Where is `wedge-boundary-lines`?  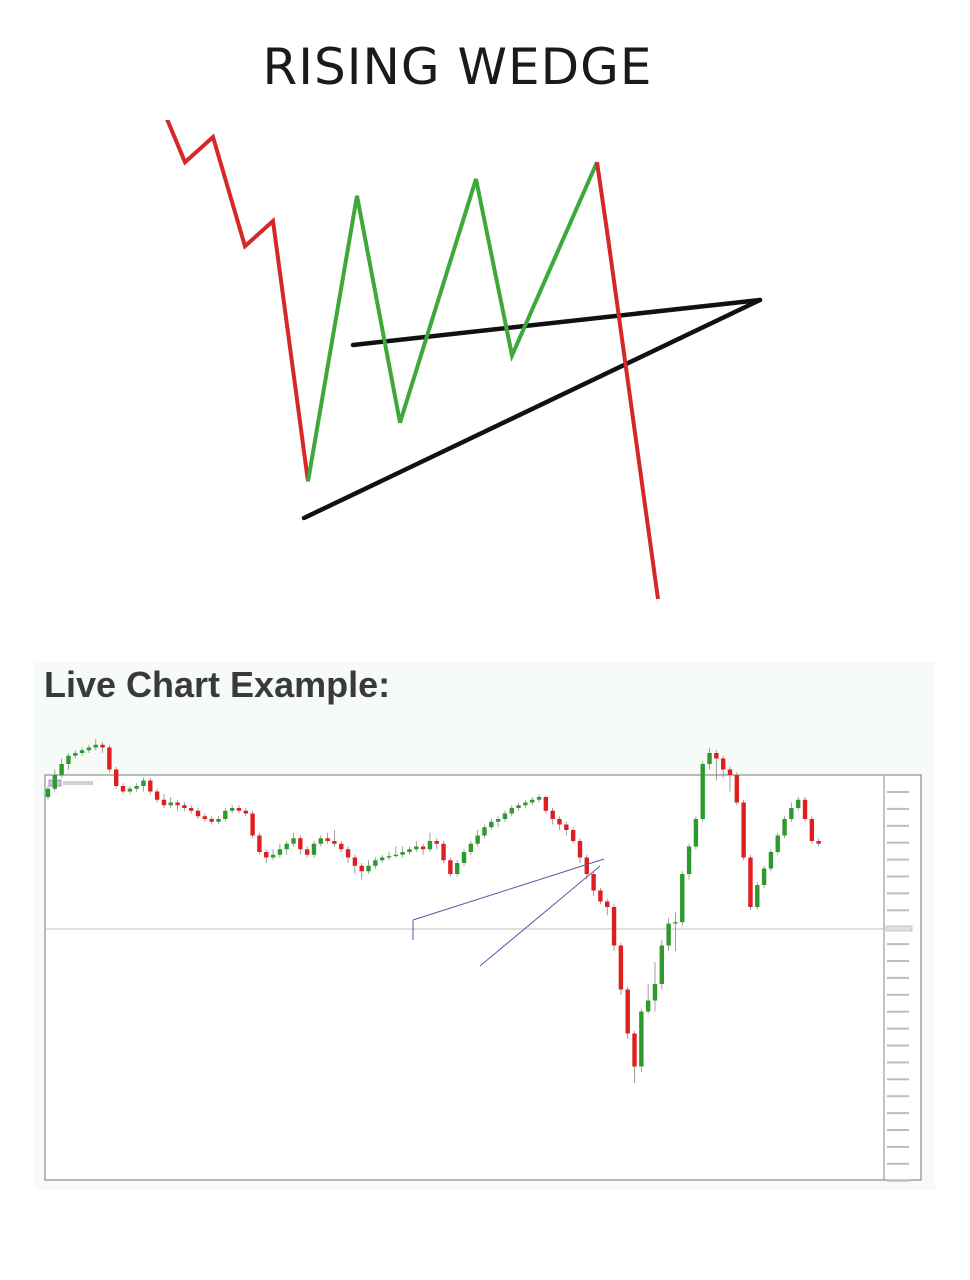
wedge-boundary-lines is located at coordinates (532, 409).